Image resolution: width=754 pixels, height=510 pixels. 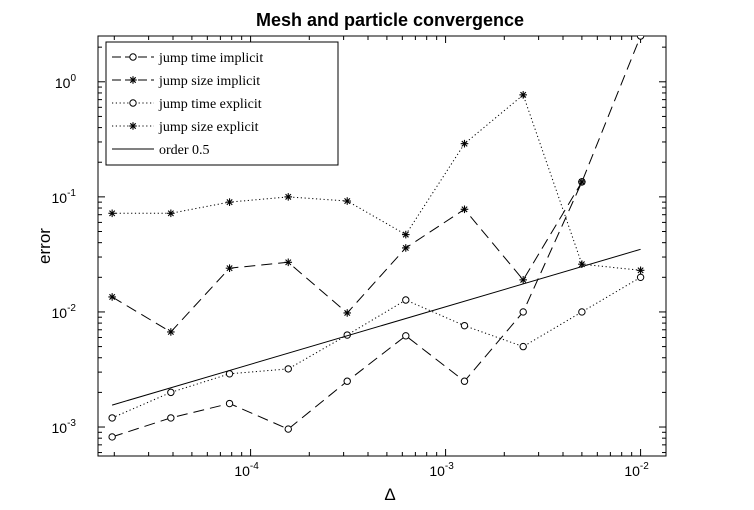 What do you see at coordinates (71, 308) in the screenshot?
I see `y-tick-label-exp: -2` at bounding box center [71, 308].